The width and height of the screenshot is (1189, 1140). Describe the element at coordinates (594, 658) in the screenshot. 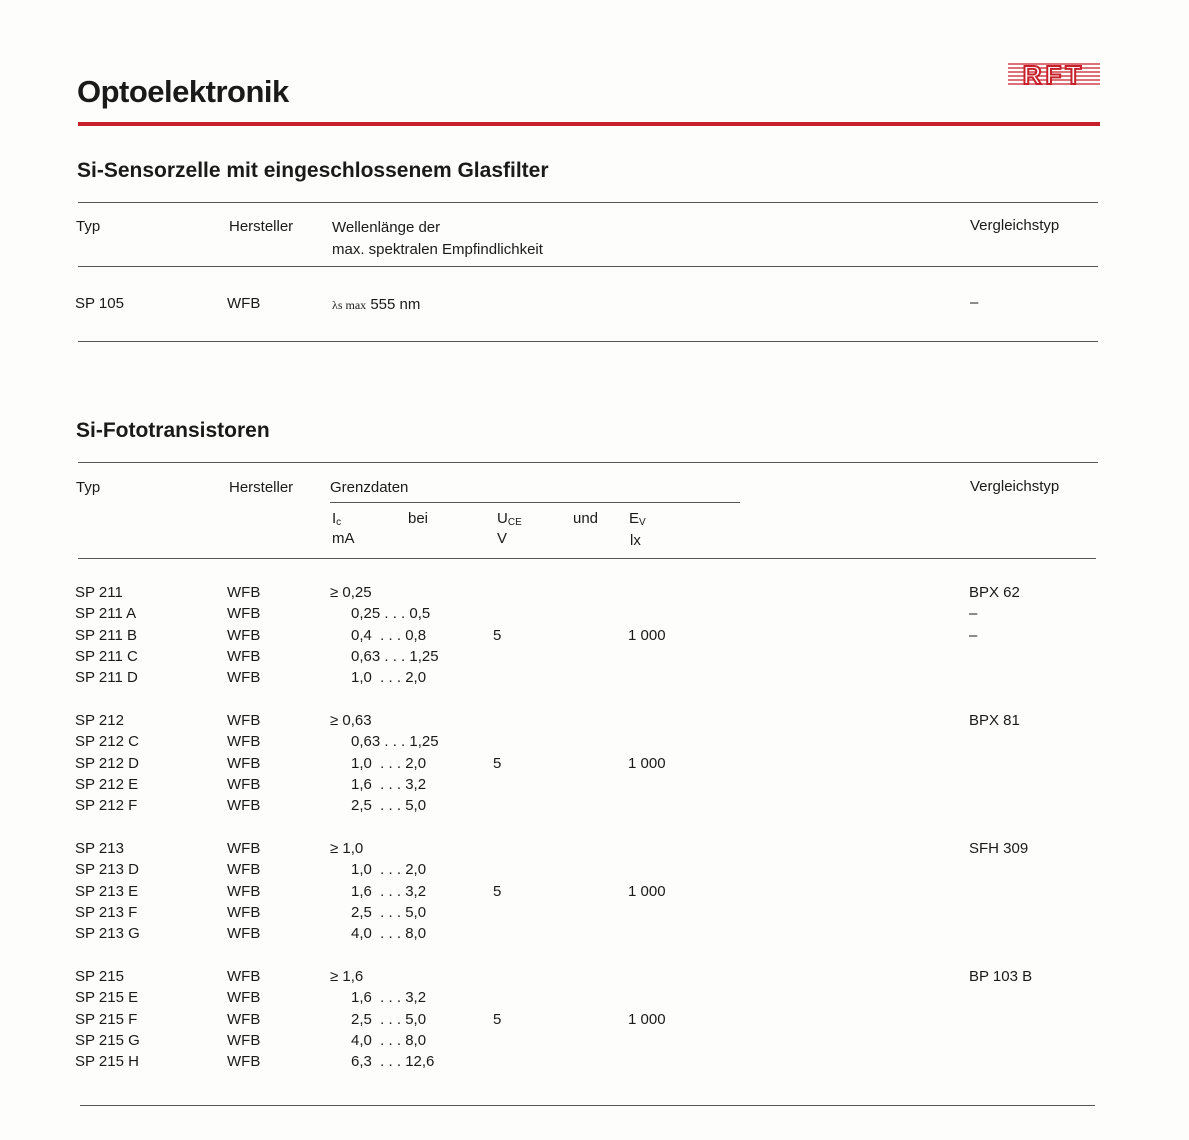

I see `table-row: SP 211 C WFB 0,63 . . . 1,25` at that location.